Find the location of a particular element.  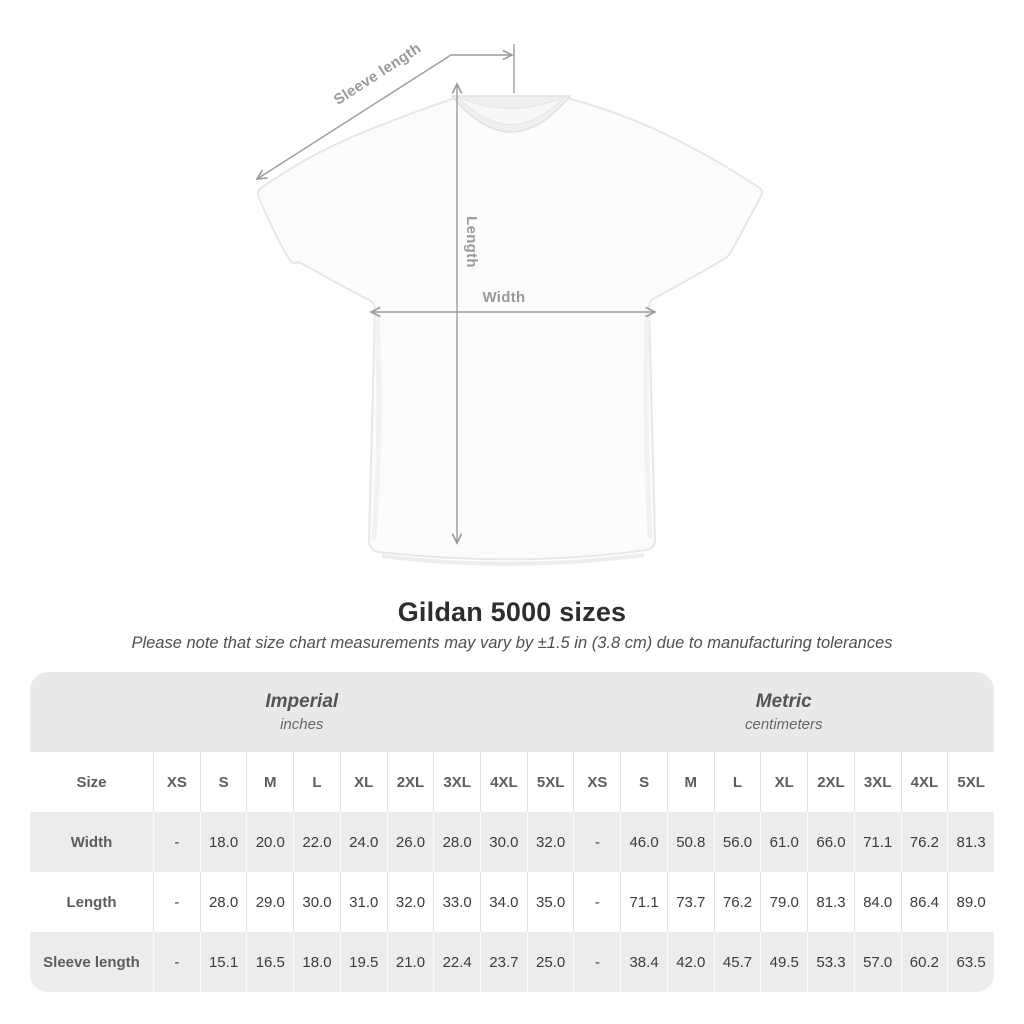

measurement-cell: 89.0 is located at coordinates (970, 902).